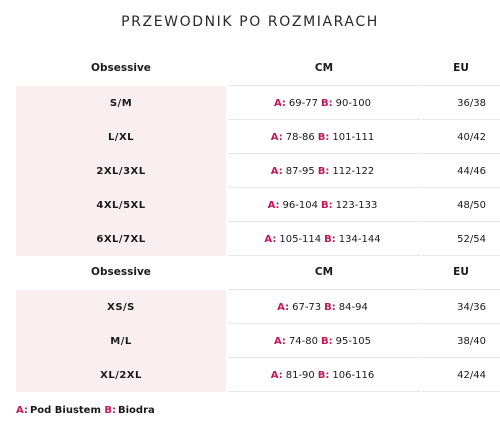 The image size is (500, 430). I want to click on eu-cell: 42/44, so click(471, 375).